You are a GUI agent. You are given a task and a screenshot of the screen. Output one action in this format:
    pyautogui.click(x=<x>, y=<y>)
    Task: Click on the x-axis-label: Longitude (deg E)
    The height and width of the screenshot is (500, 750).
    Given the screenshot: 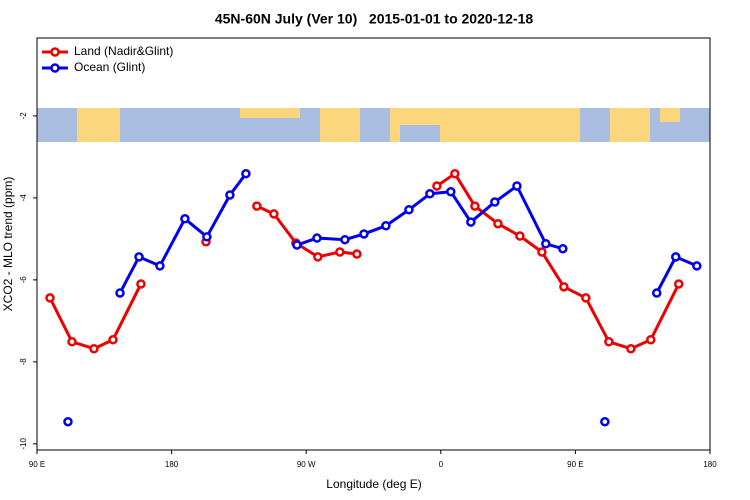 What is the action you would take?
    pyautogui.click(x=373, y=484)
    